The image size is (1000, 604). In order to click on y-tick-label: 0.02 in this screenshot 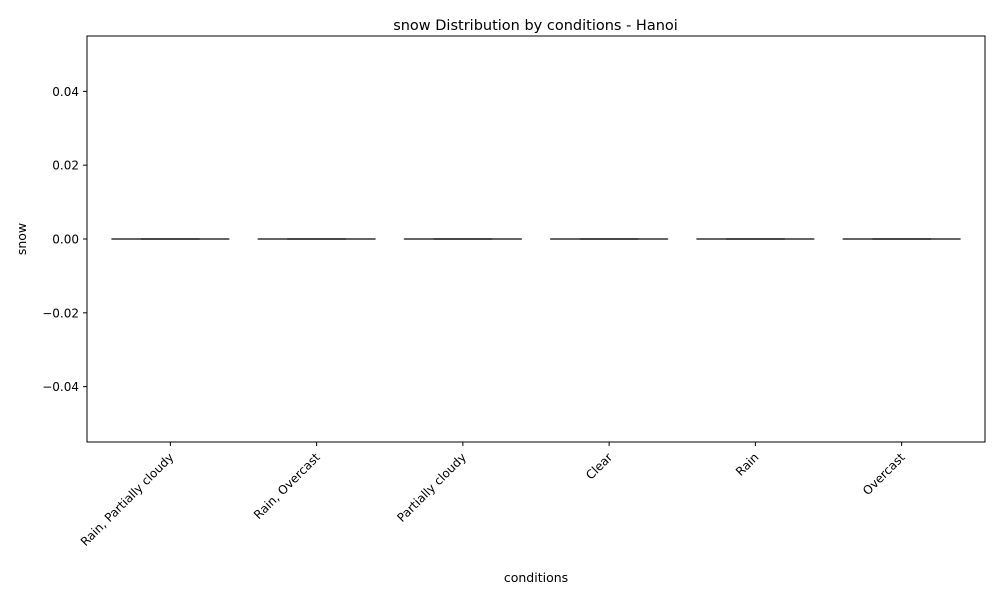, I will do `click(65, 166)`.